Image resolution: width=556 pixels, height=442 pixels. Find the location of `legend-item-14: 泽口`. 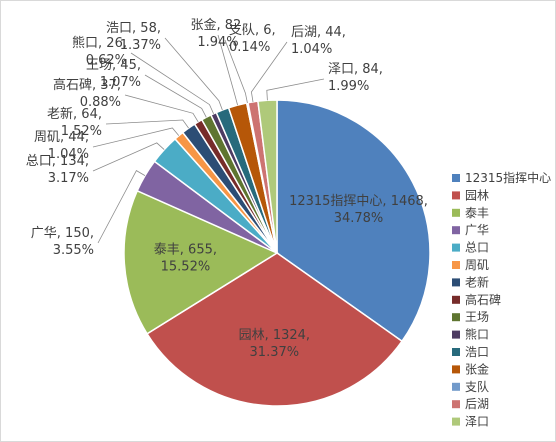

legend-item-14: 泽口 is located at coordinates (477, 422).